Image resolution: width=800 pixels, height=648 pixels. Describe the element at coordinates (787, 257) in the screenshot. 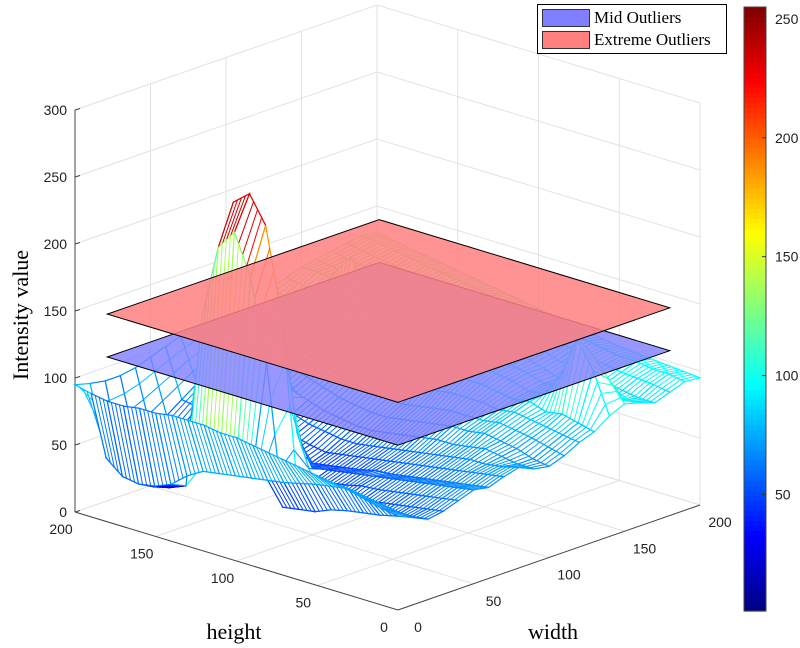

I see `colorbar-tick-label: 150` at that location.